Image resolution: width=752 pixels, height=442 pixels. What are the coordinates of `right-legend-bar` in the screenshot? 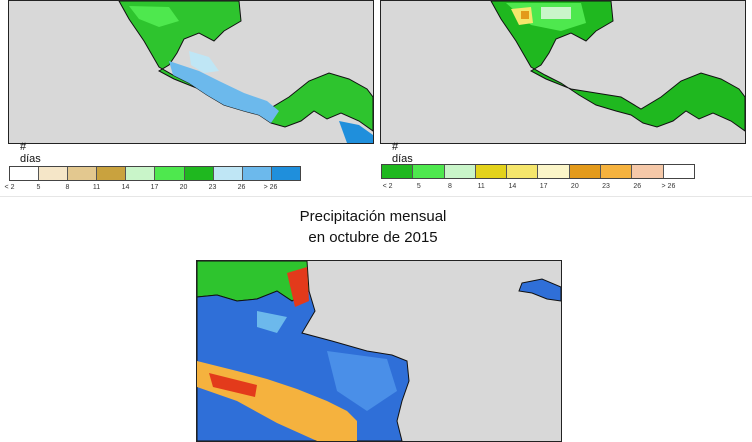 It's located at (538, 171).